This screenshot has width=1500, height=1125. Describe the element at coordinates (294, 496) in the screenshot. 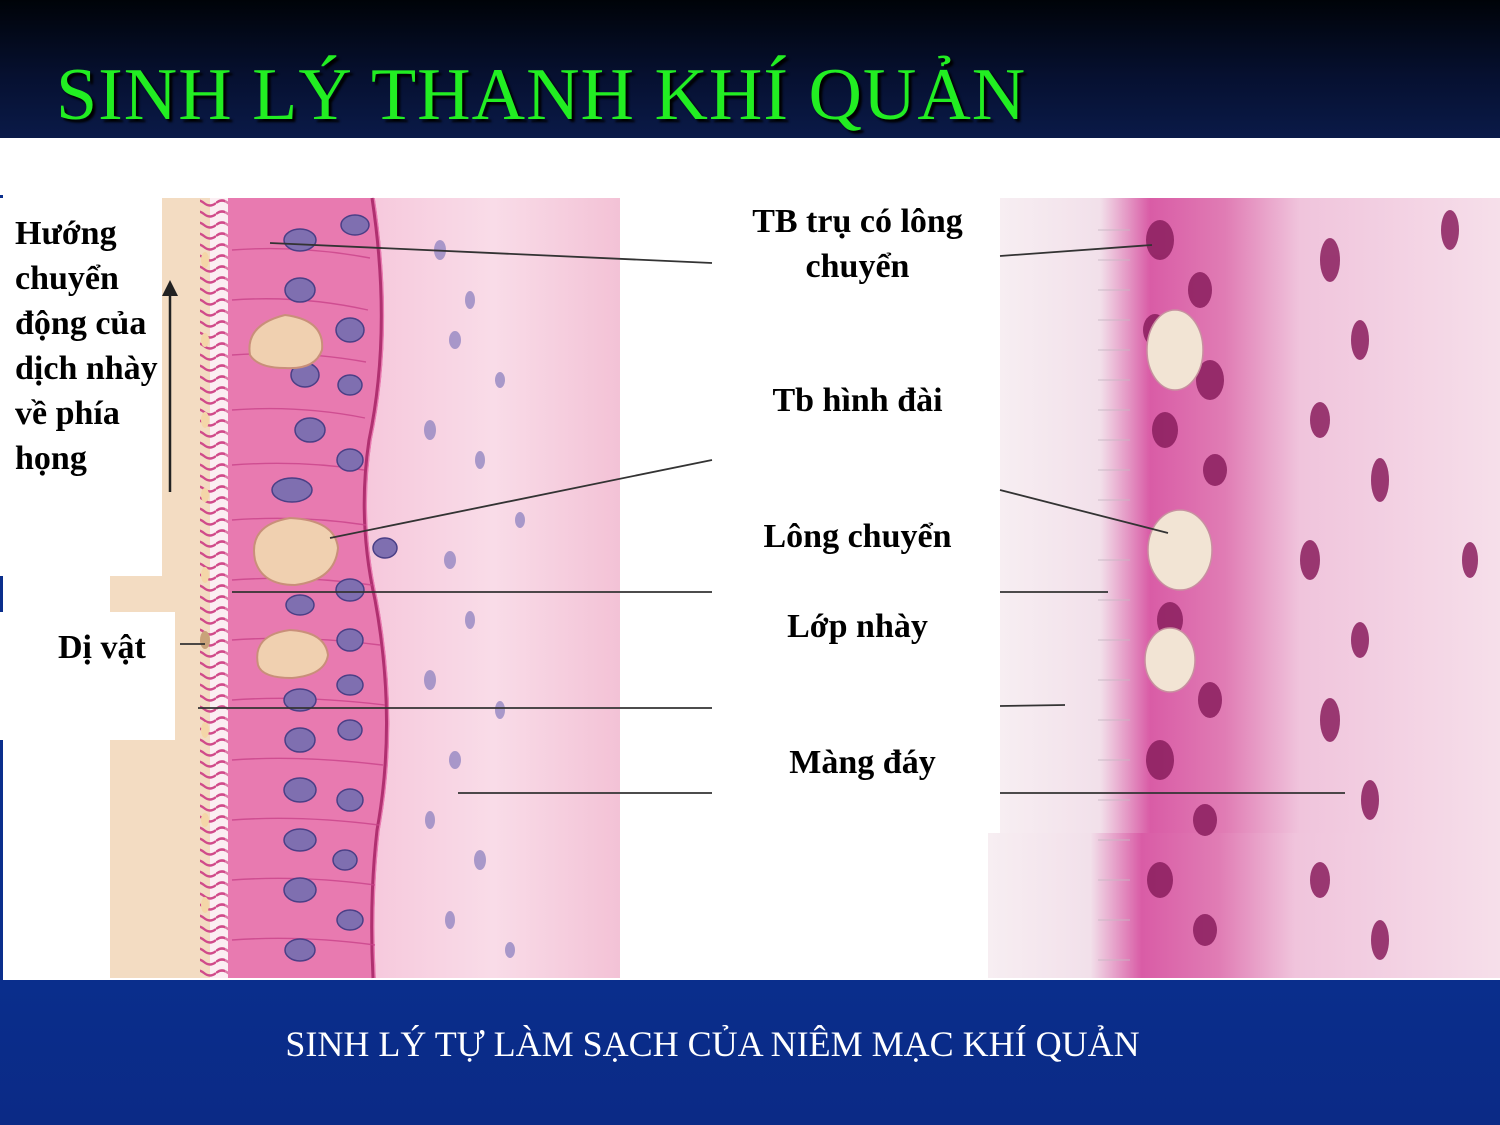

I see `goblet-cells` at that location.